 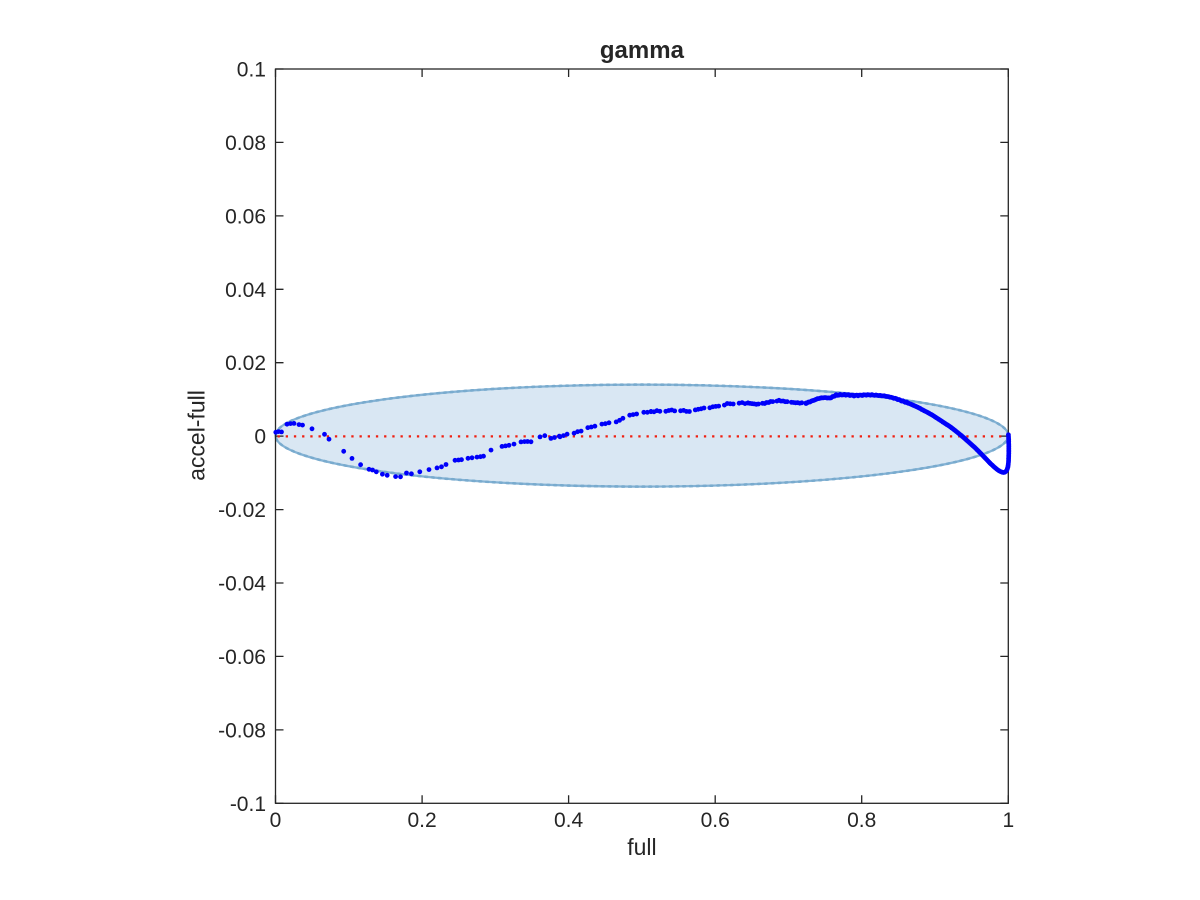 I want to click on svg-text: 0.04, so click(x=245, y=290).